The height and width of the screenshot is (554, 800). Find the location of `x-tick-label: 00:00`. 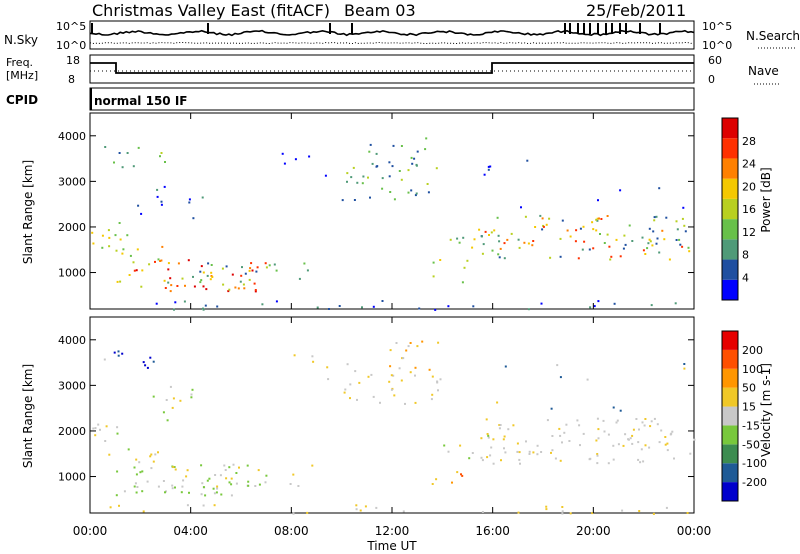

x-tick-label: 00:00 is located at coordinates (90, 531).